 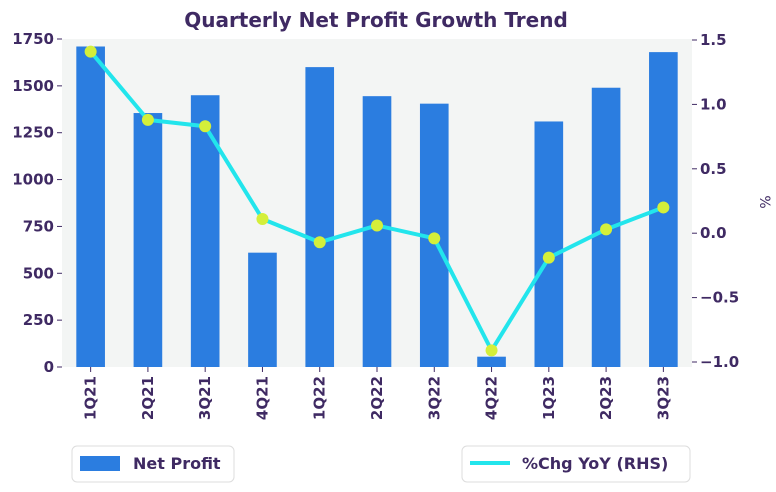 What do you see at coordinates (548, 257) in the screenshot?
I see `point-1Q23` at bounding box center [548, 257].